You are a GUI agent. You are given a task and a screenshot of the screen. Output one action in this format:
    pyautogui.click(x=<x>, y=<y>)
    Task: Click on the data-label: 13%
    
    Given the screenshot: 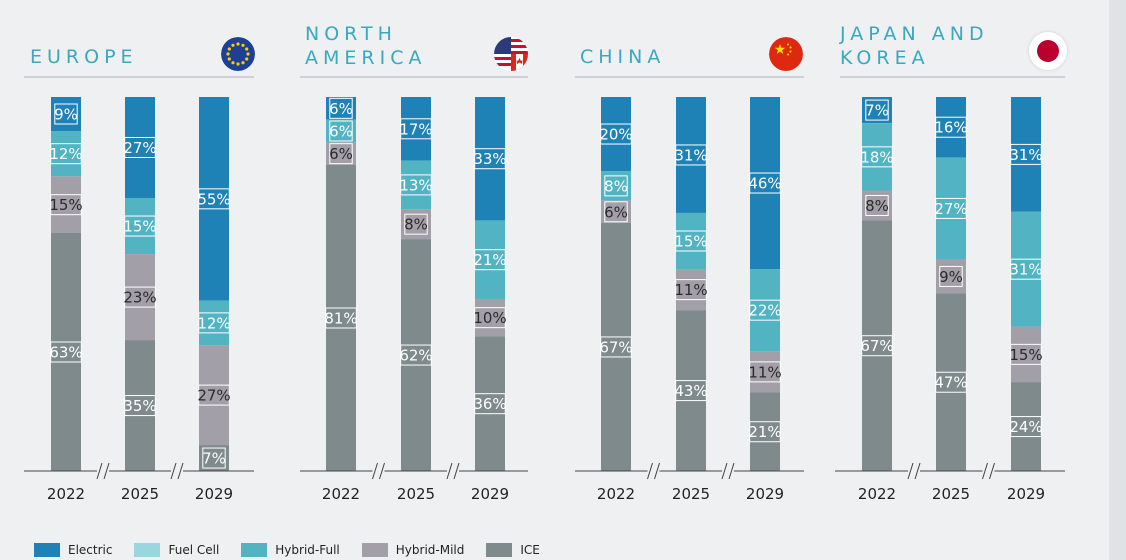 What is the action you would take?
    pyautogui.click(x=415, y=185)
    